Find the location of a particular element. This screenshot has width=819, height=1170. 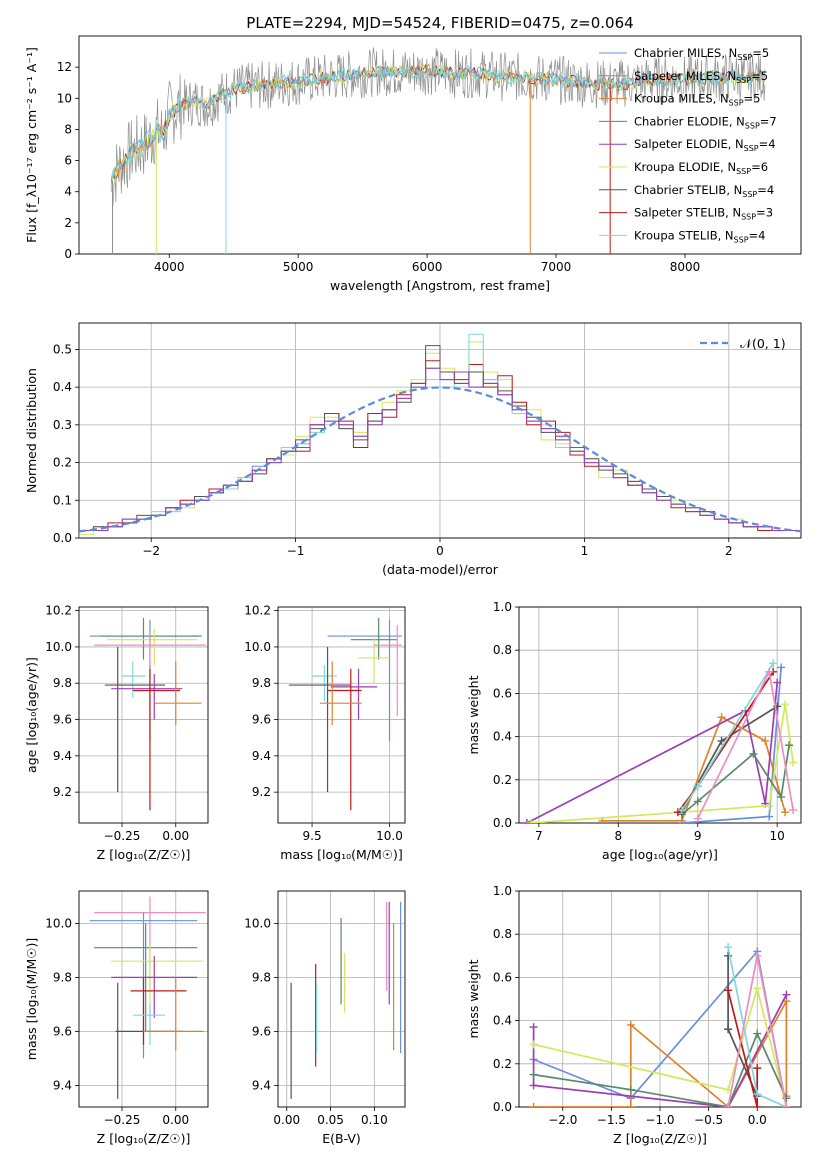

x-axis-label: mass [log₁₀(M/M☉)] is located at coordinates (341, 854).